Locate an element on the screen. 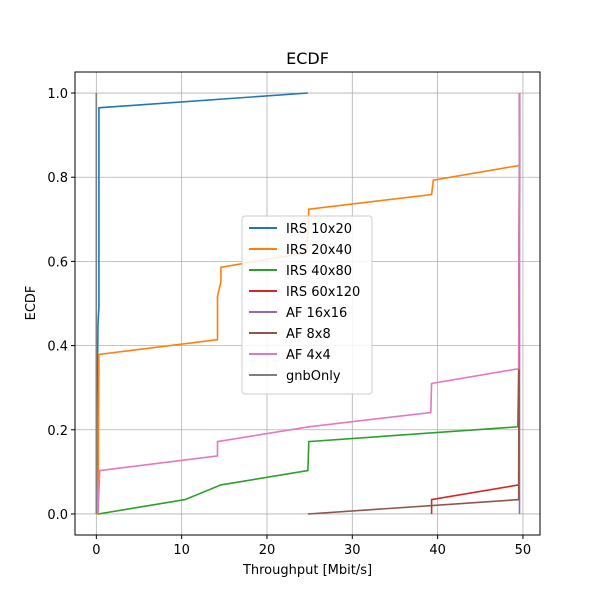  legend-label: gnbOnly is located at coordinates (313, 376).